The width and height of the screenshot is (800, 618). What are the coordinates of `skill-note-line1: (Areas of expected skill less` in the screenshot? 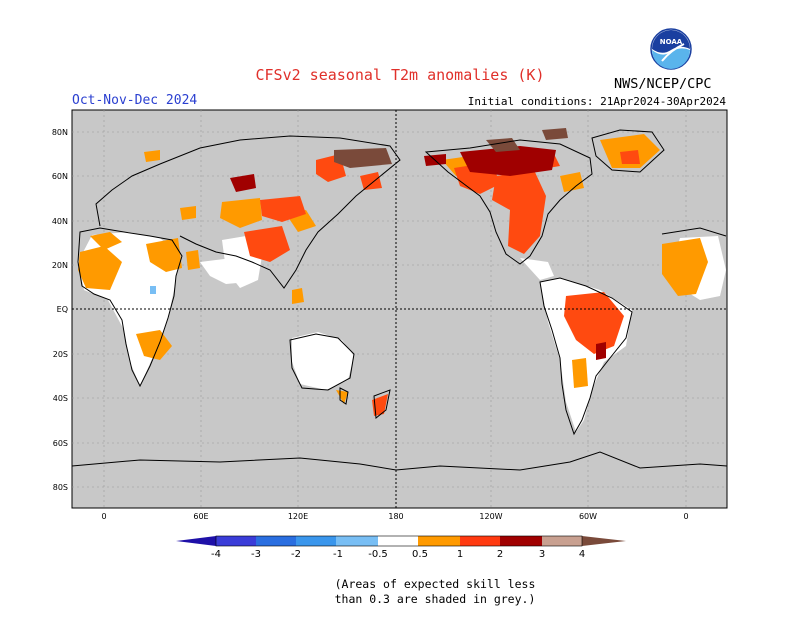 It's located at (435, 584).